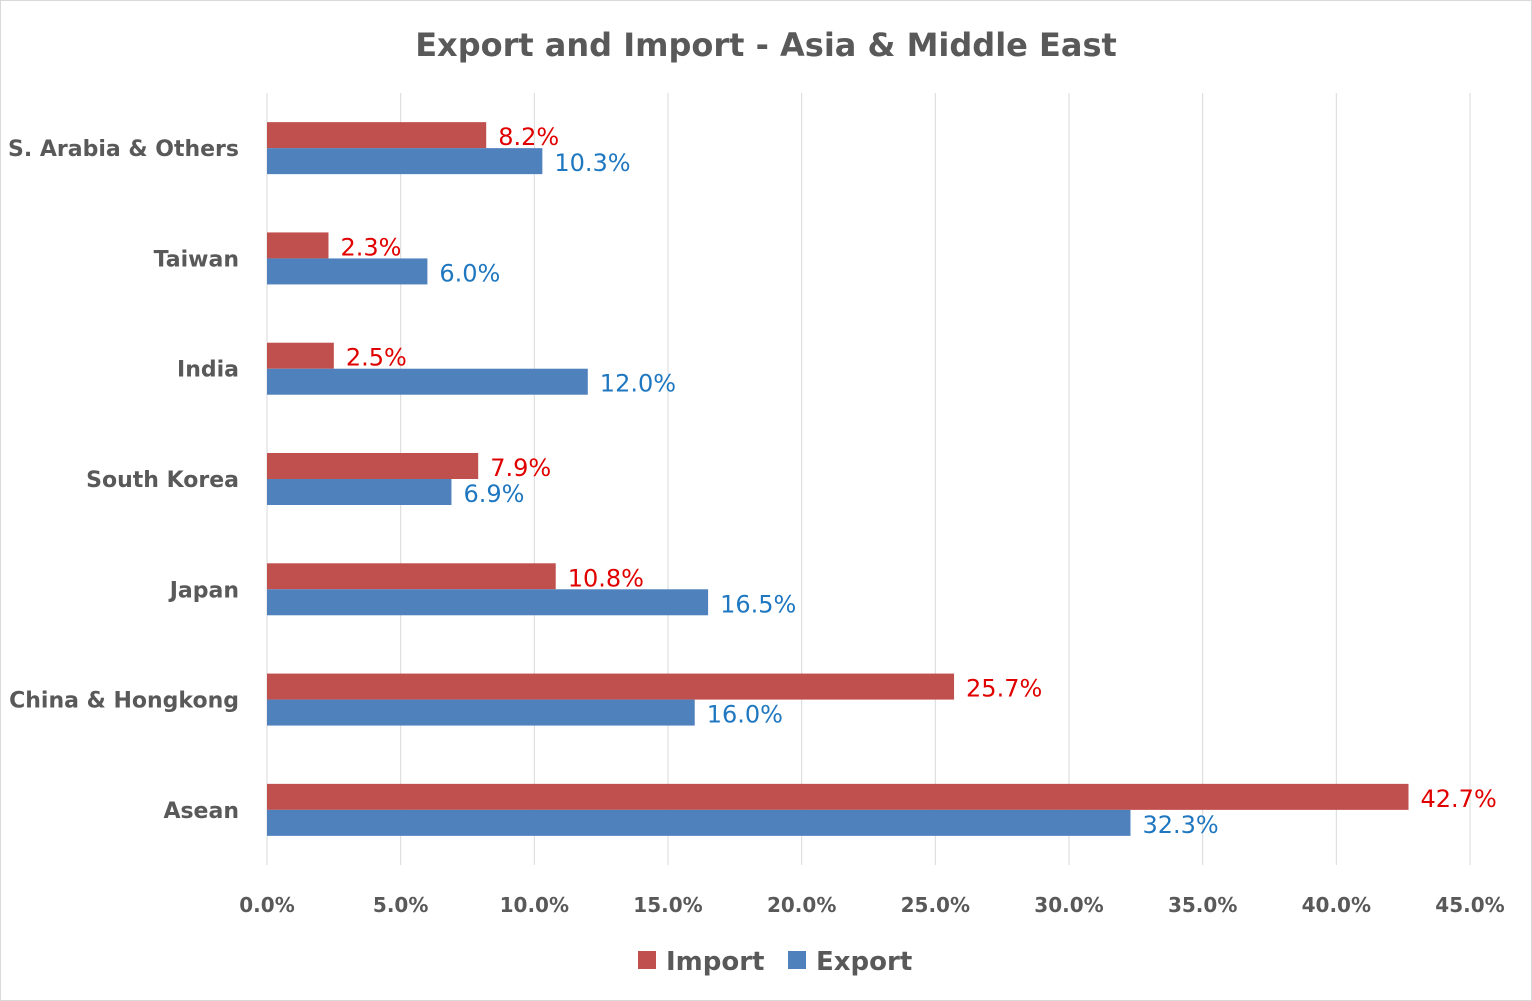  I want to click on data-label-import: 2.3%, so click(370, 247).